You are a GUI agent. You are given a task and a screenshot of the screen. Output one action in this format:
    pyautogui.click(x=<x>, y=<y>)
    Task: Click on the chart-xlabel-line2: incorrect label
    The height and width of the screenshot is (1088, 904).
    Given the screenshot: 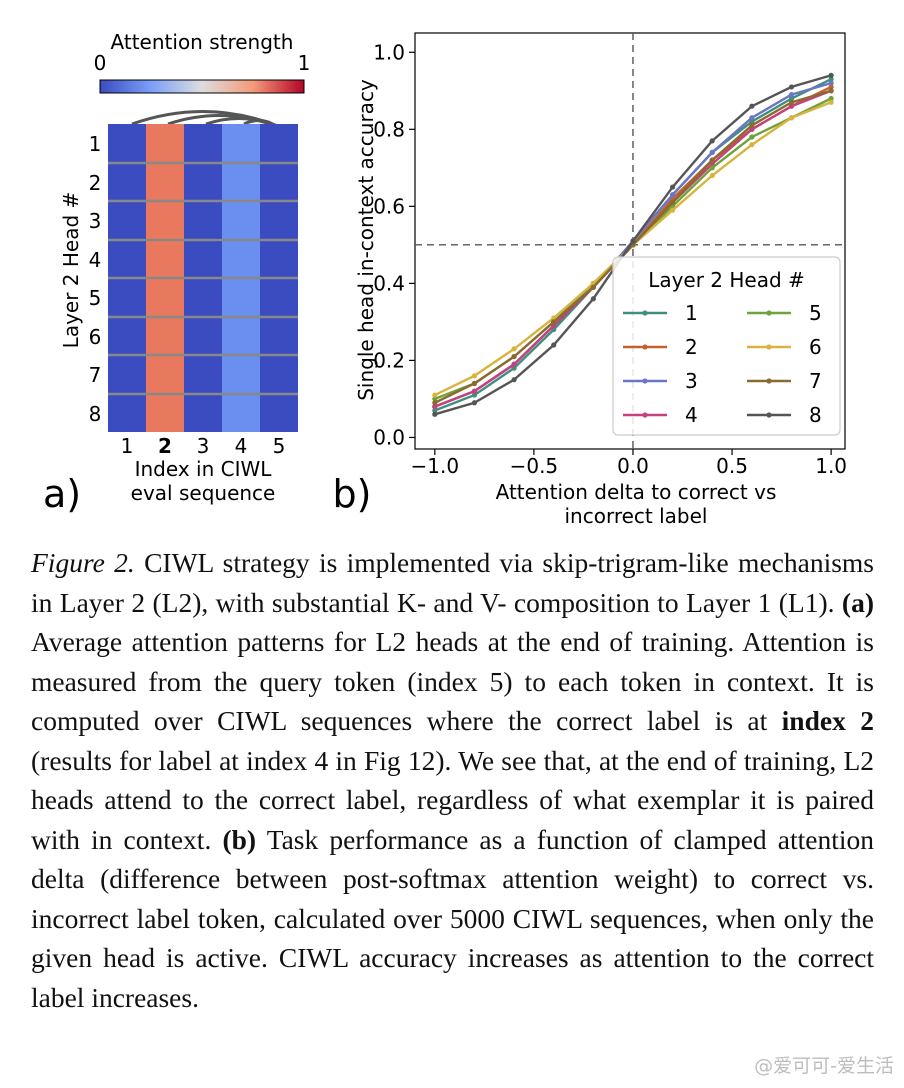 What is the action you would take?
    pyautogui.click(x=636, y=516)
    